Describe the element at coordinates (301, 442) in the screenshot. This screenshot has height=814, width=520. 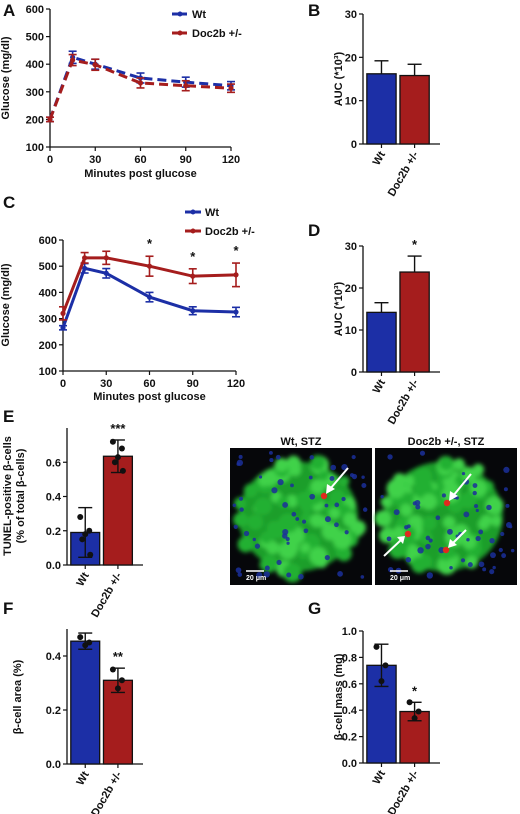
I see `micrograph-1-title: Wt, STZ` at that location.